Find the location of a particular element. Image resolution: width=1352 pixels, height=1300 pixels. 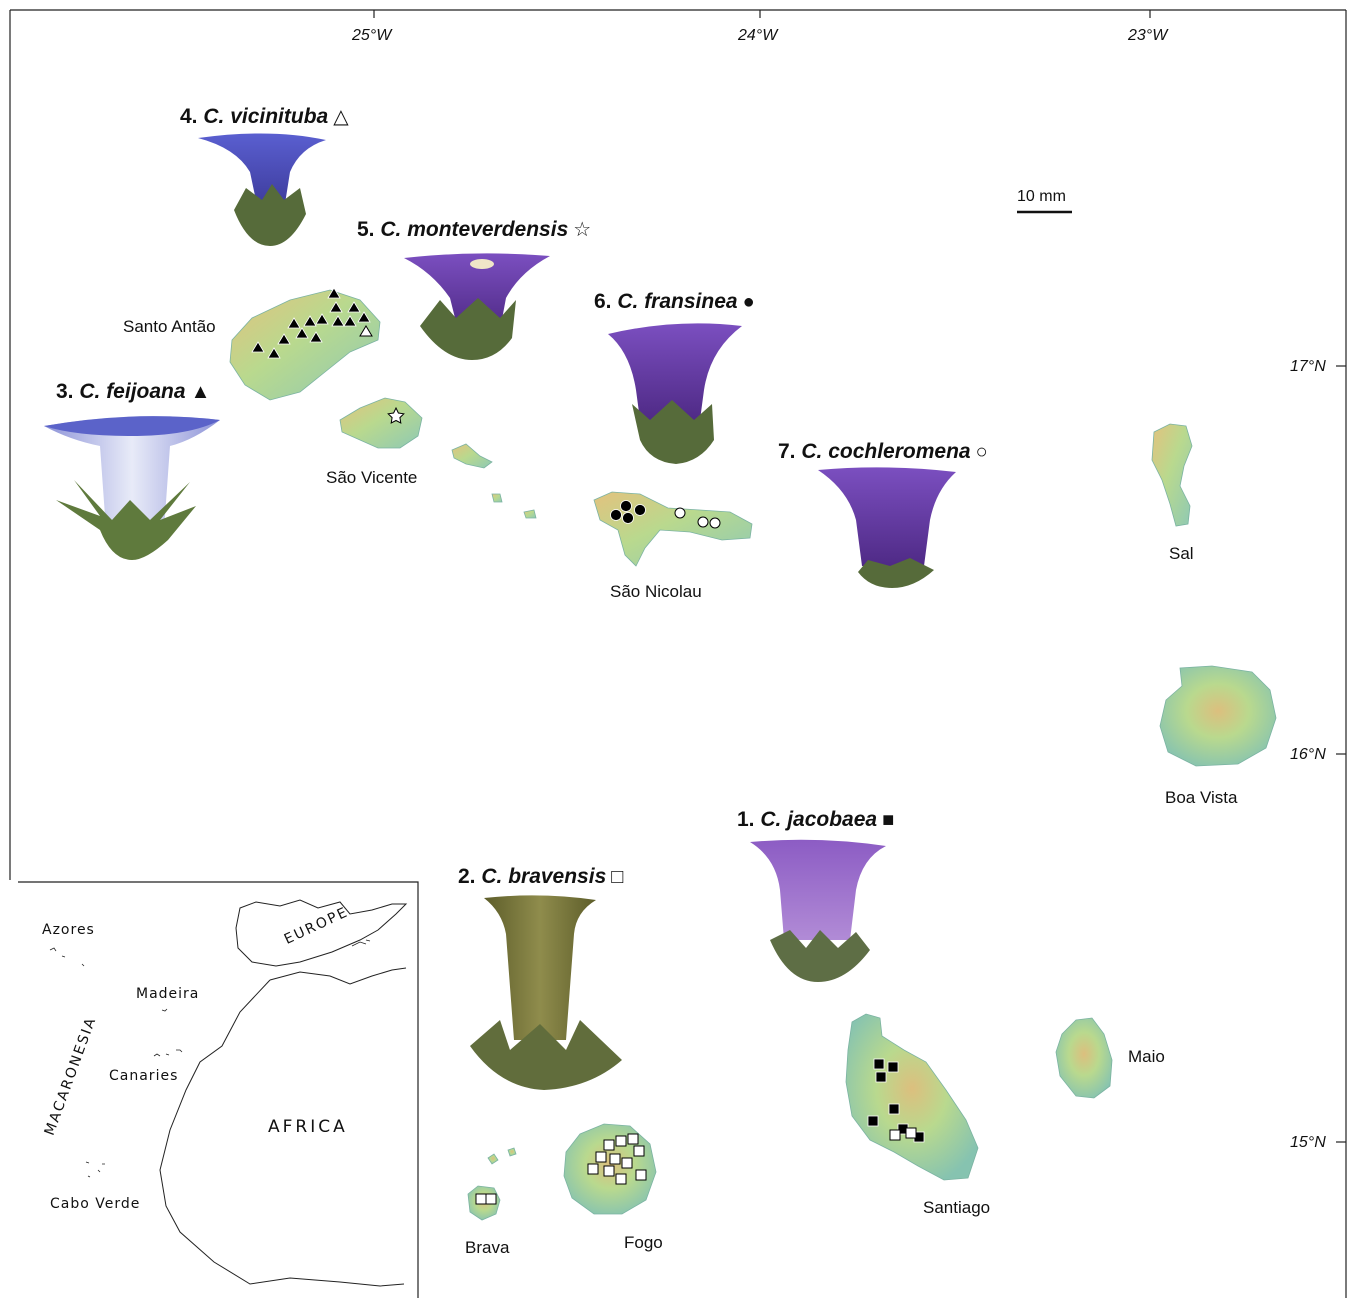

markers-fransinea is located at coordinates (628, 512).